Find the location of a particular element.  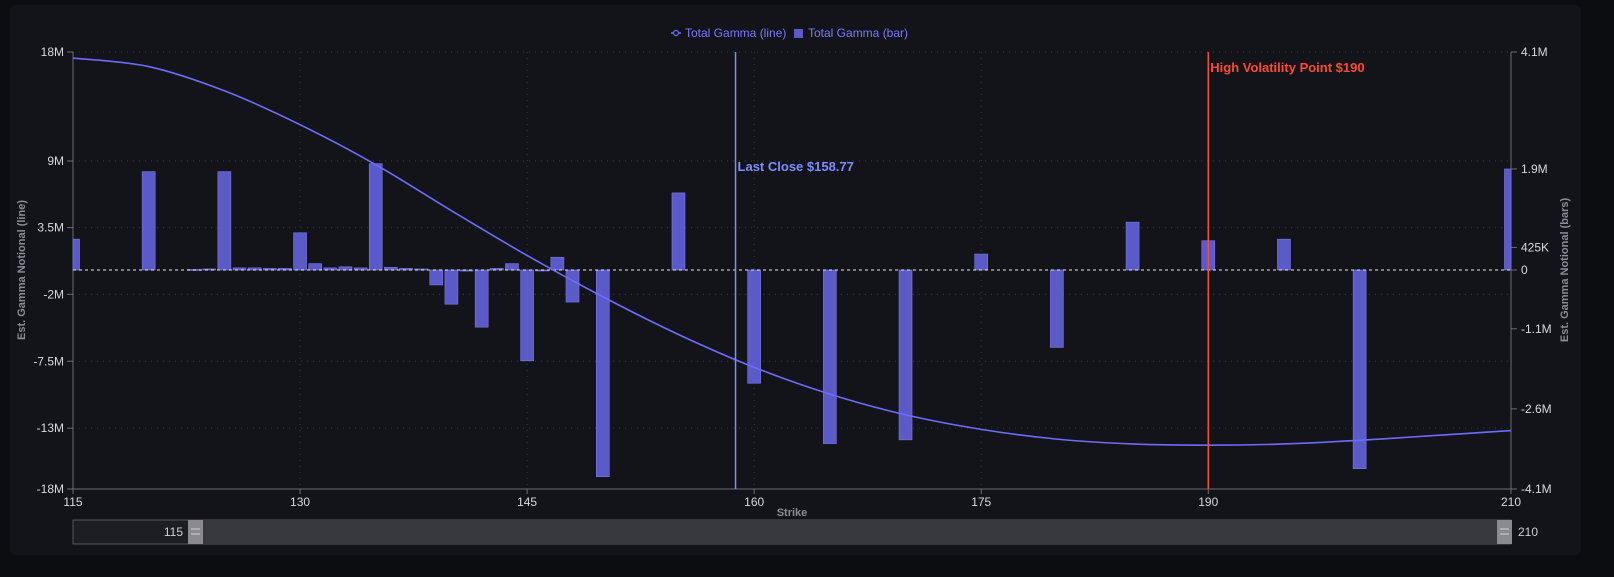

y-left-tick-label: -2M is located at coordinates (53, 294).